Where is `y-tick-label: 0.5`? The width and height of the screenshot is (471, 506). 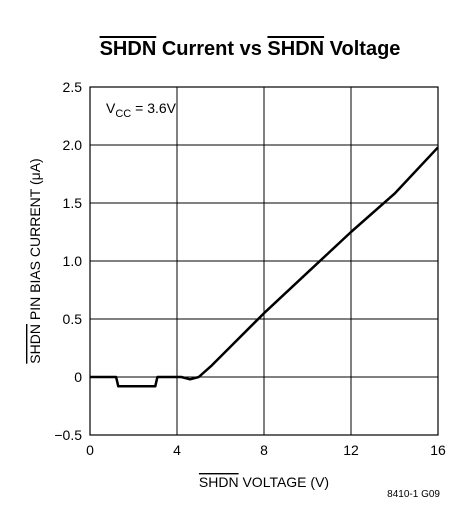 y-tick-label: 0.5 is located at coordinates (73, 319).